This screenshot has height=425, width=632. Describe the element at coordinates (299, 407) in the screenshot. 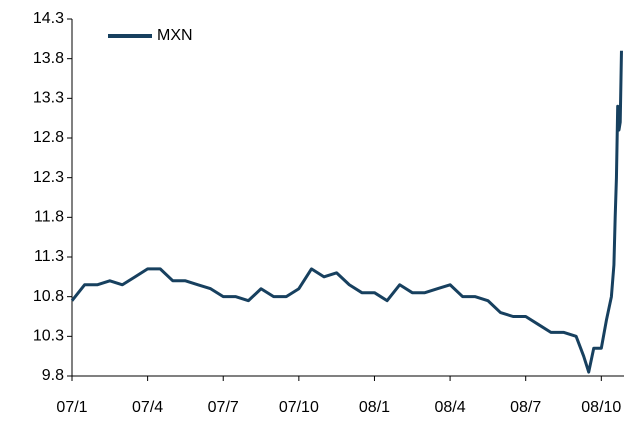

I see `x-tick-label: 07/10` at that location.